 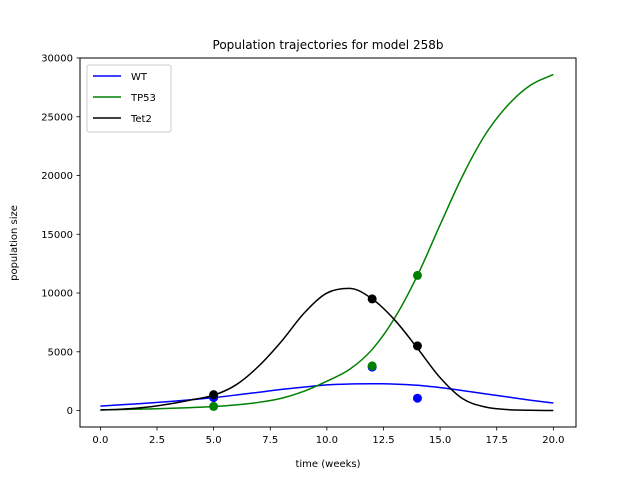 I want to click on legend-box, so click(x=129, y=98).